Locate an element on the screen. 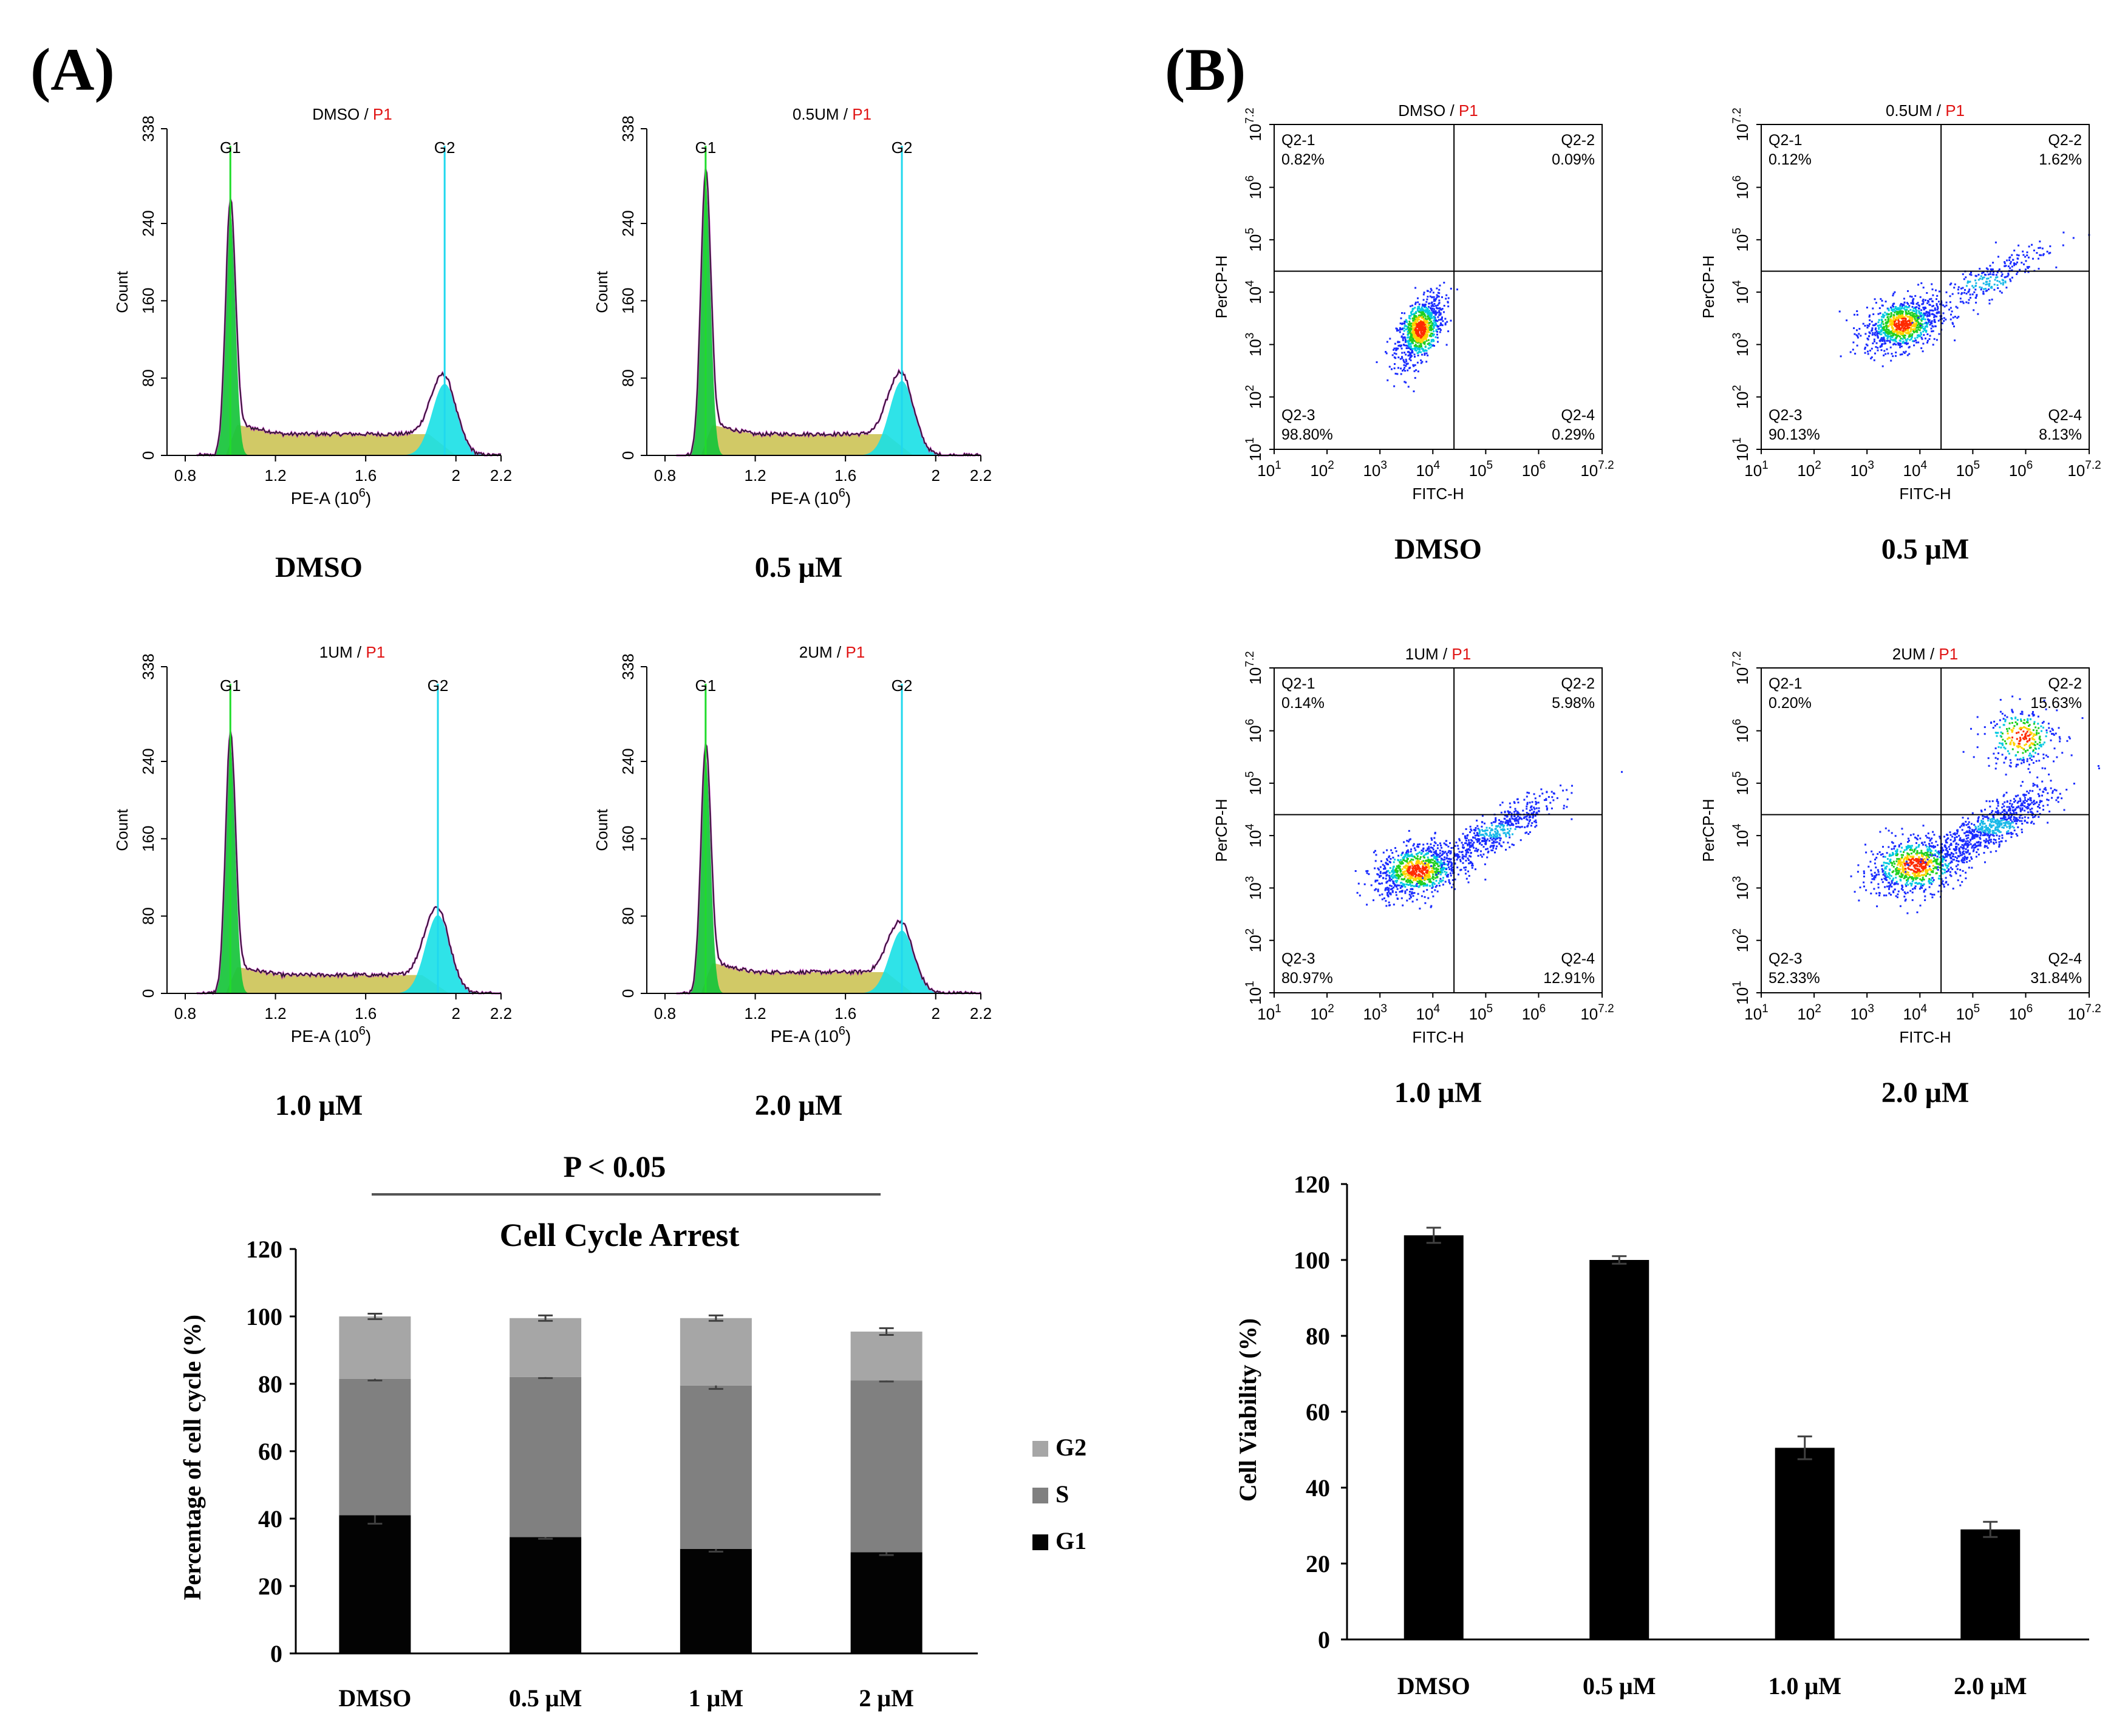 Image resolution: width=2125 pixels, height=1736 pixels. y-tick-label: 0 is located at coordinates (628, 456).